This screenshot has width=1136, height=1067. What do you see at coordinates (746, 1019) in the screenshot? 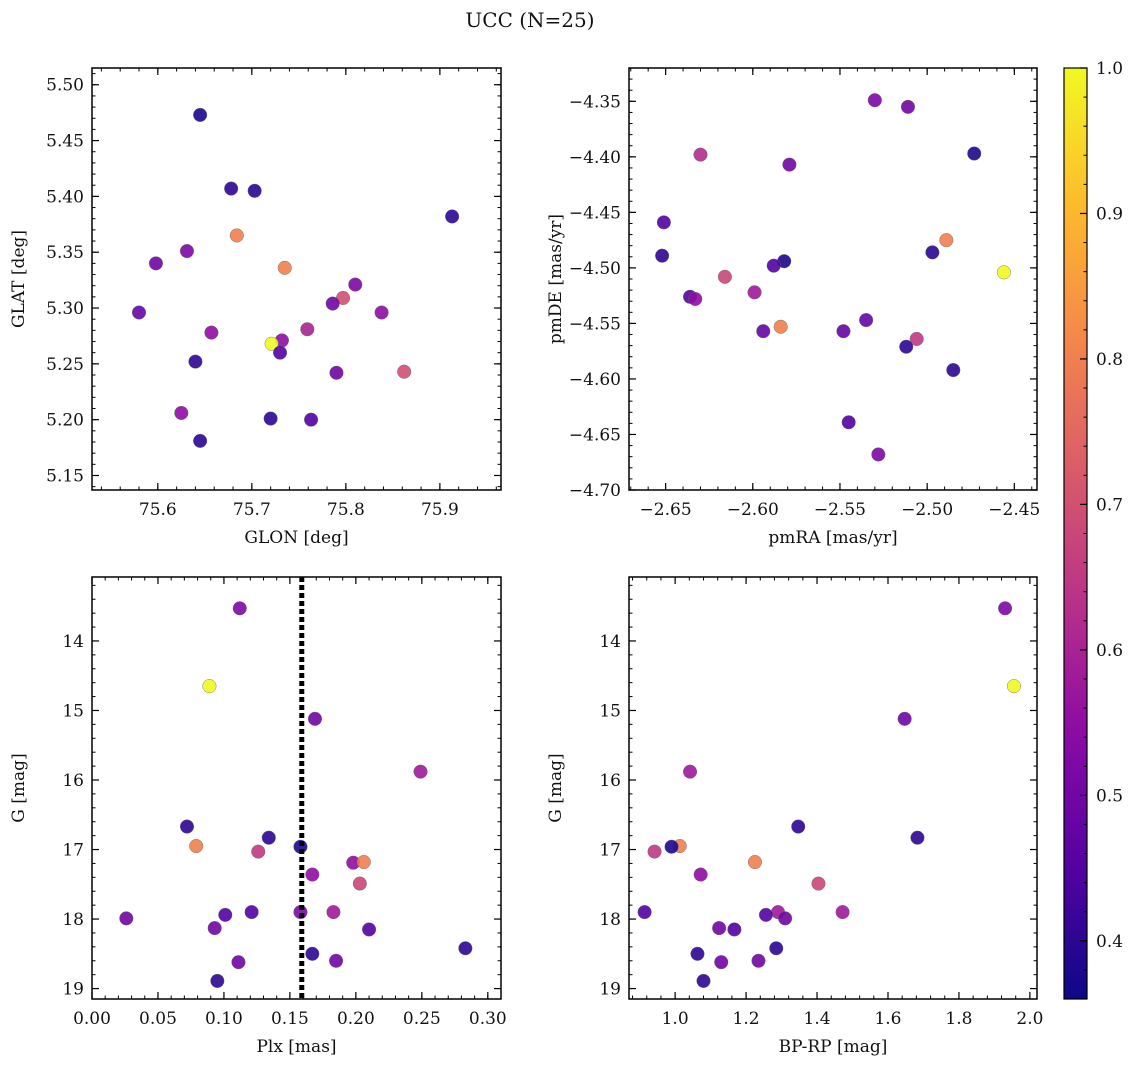
I see `x-tick-label: 1.2` at bounding box center [746, 1019].